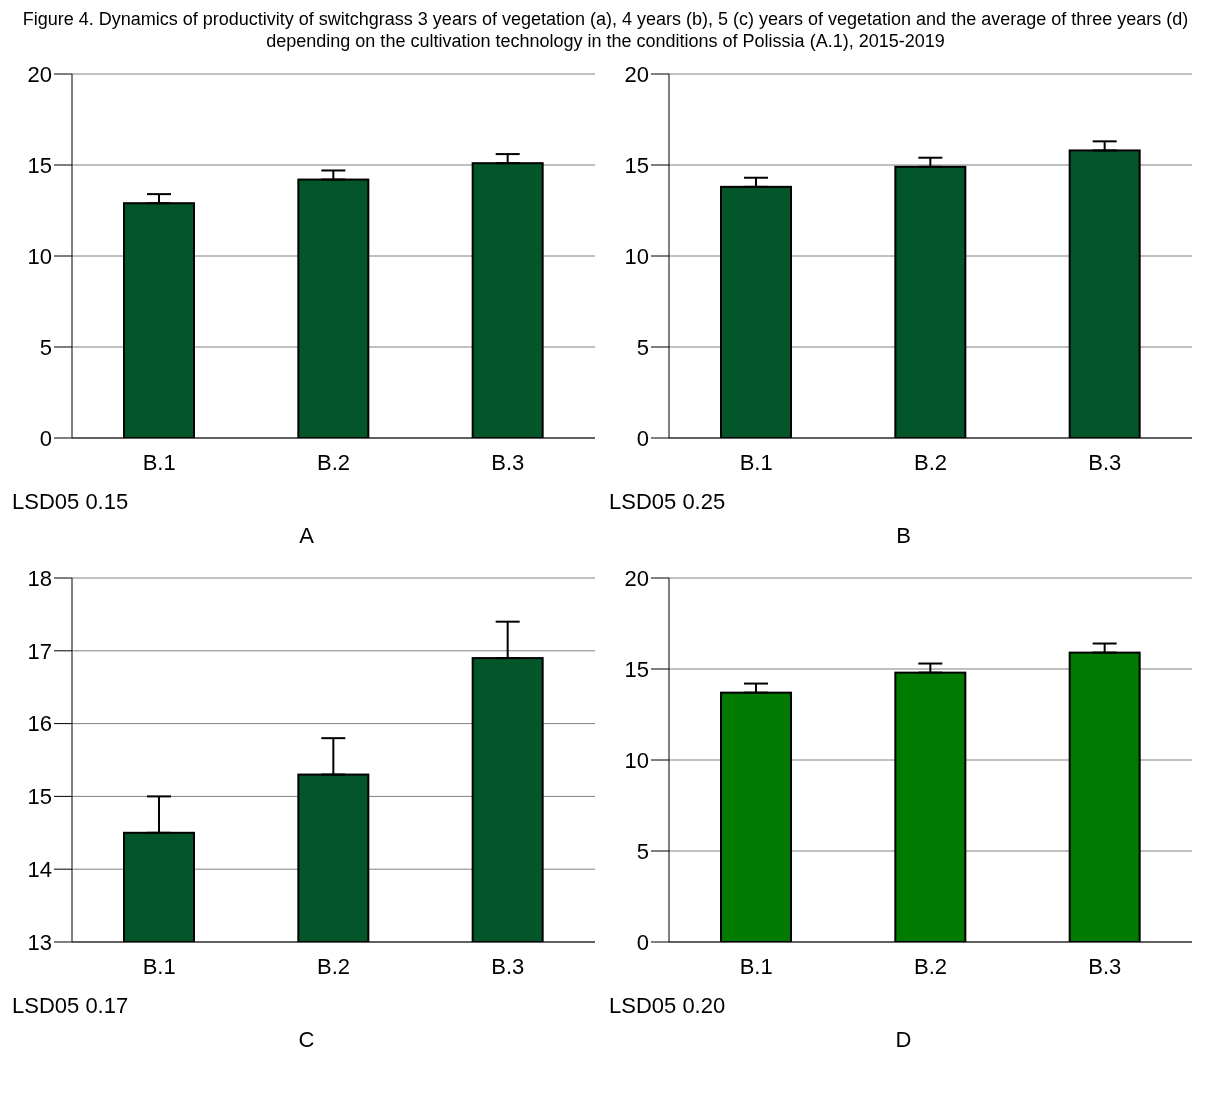  I want to click on y-tick-label: 13, so click(39, 942).